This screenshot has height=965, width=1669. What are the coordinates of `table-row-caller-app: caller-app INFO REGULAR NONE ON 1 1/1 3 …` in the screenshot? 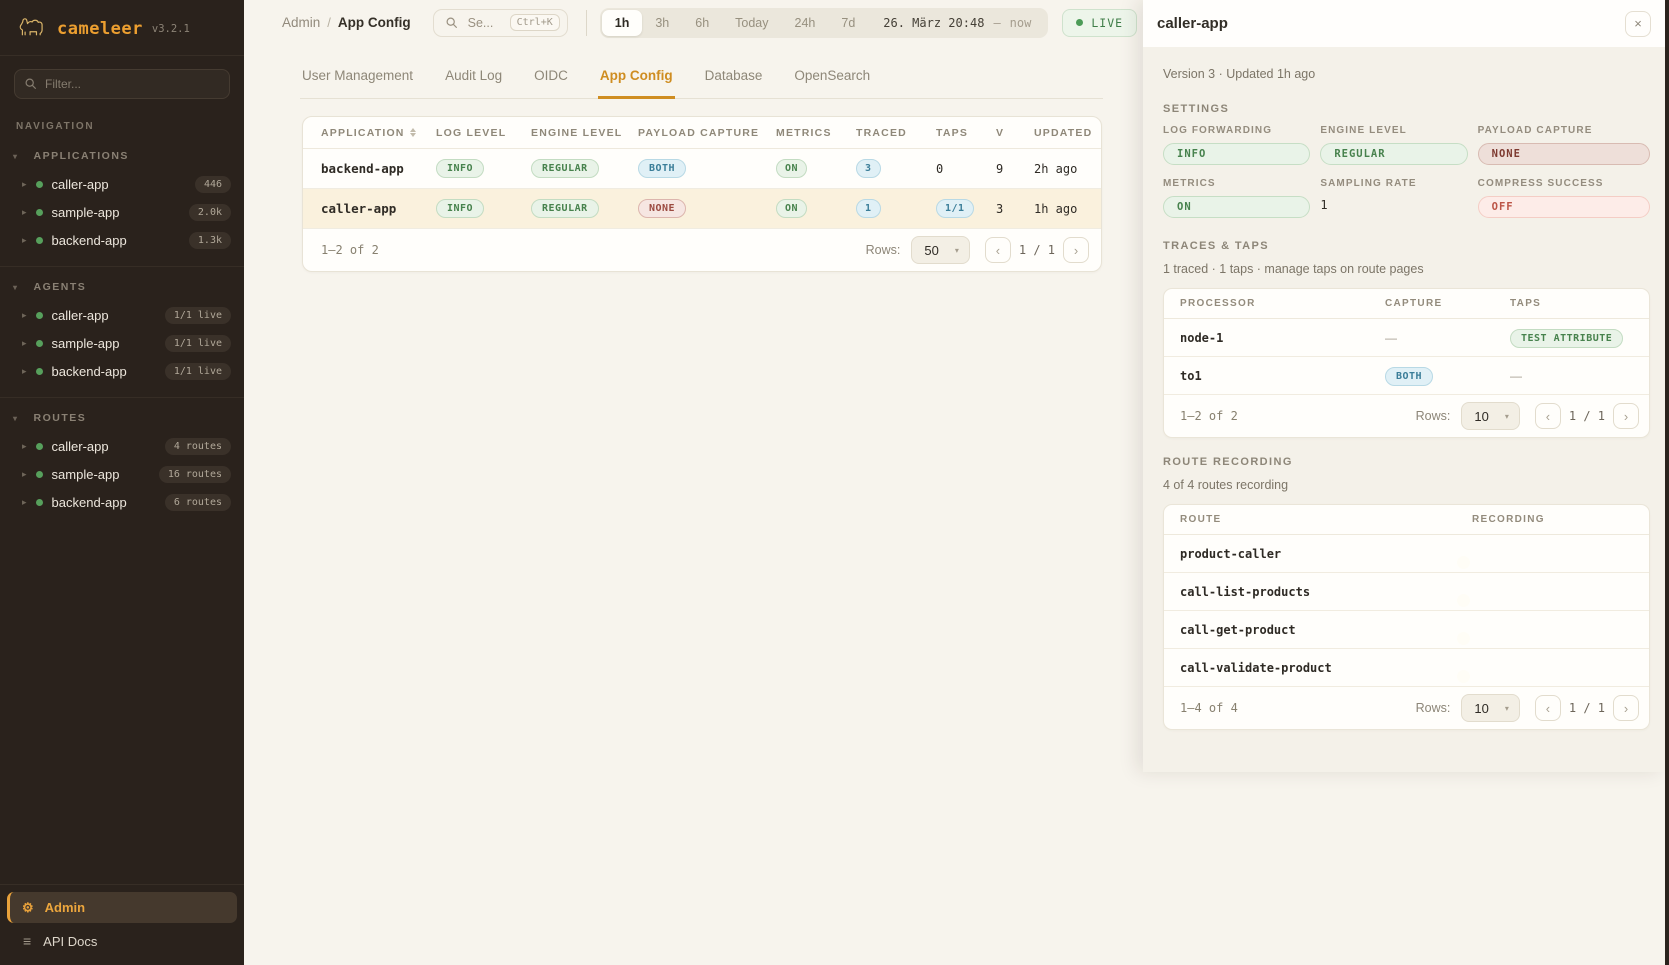 It's located at (702, 209).